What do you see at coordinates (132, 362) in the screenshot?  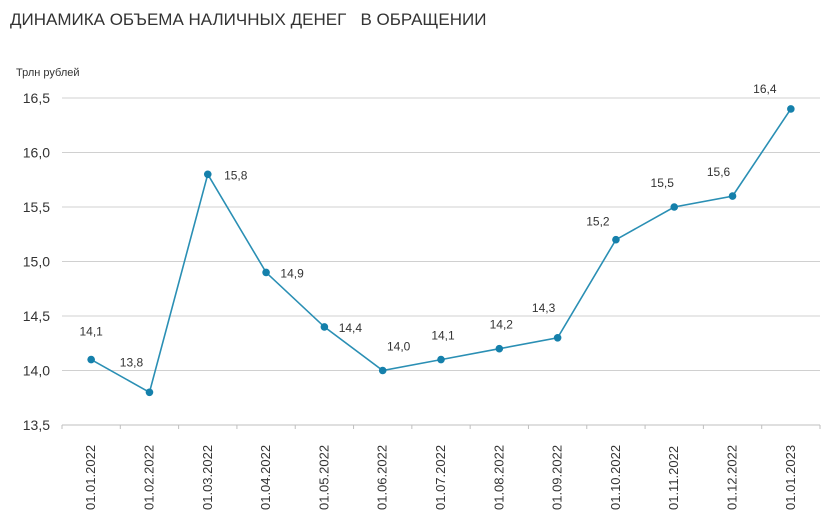 I see `data-label: 13,8` at bounding box center [132, 362].